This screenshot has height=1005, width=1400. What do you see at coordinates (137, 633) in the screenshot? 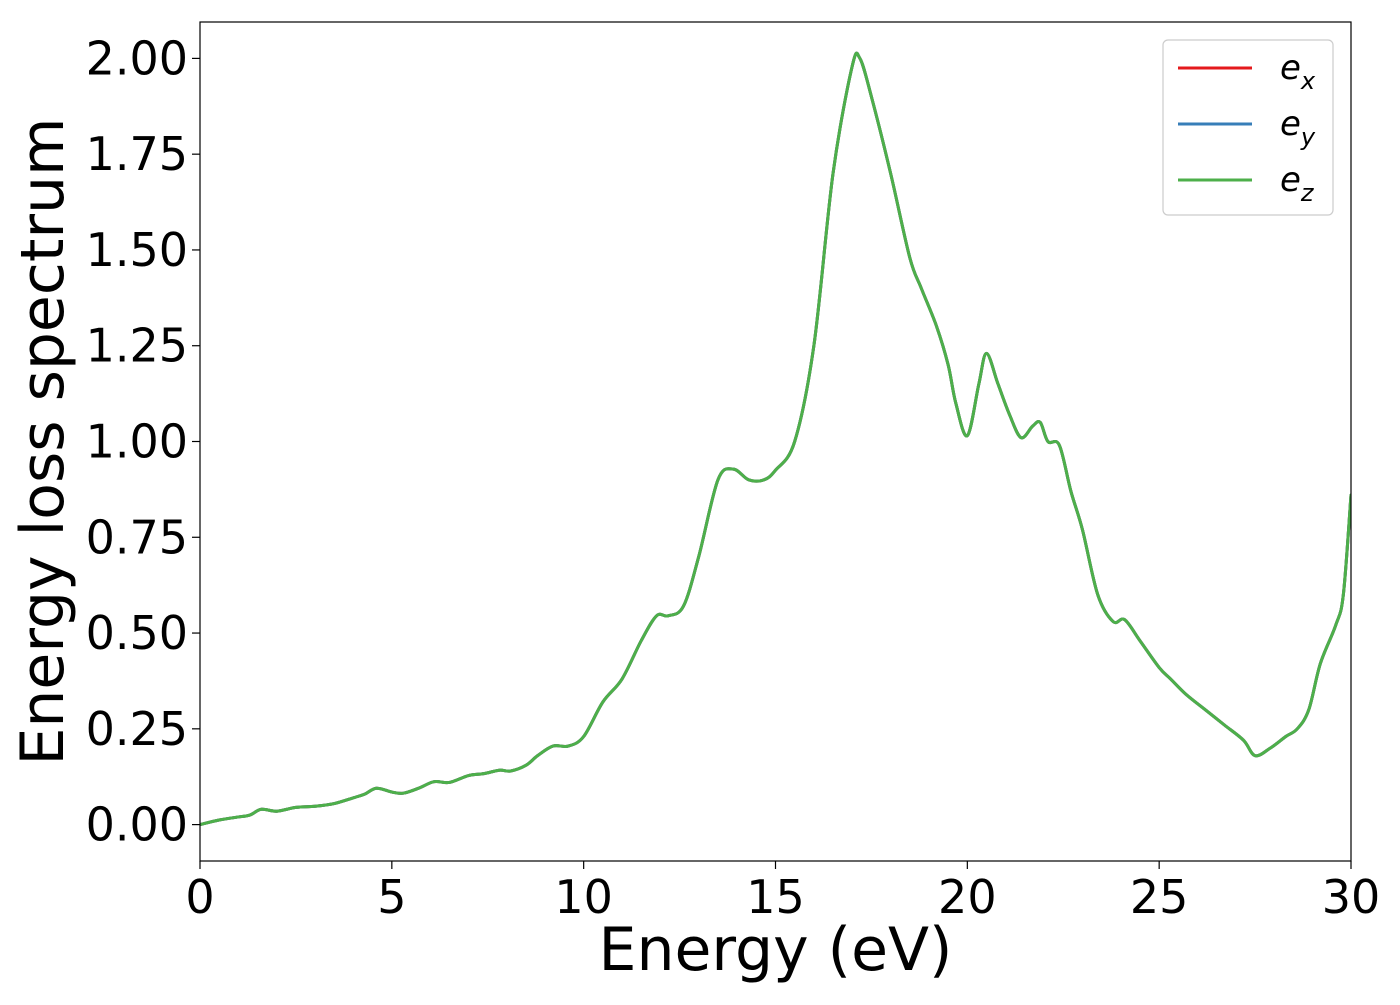
I see `y-tick-label: 0.50` at bounding box center [137, 633].